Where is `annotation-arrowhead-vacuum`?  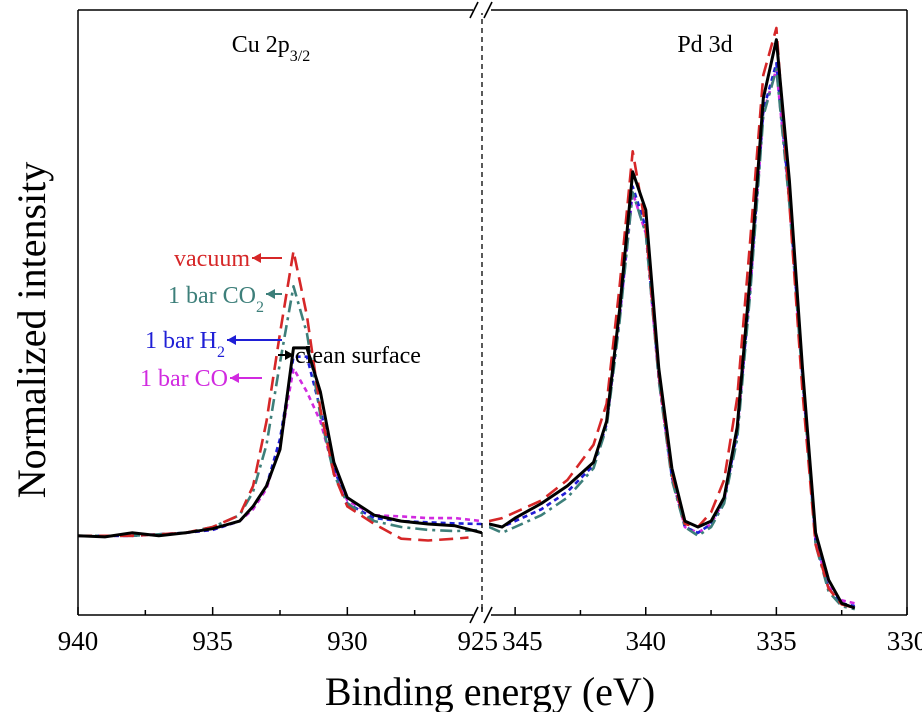 annotation-arrowhead-vacuum is located at coordinates (256, 258).